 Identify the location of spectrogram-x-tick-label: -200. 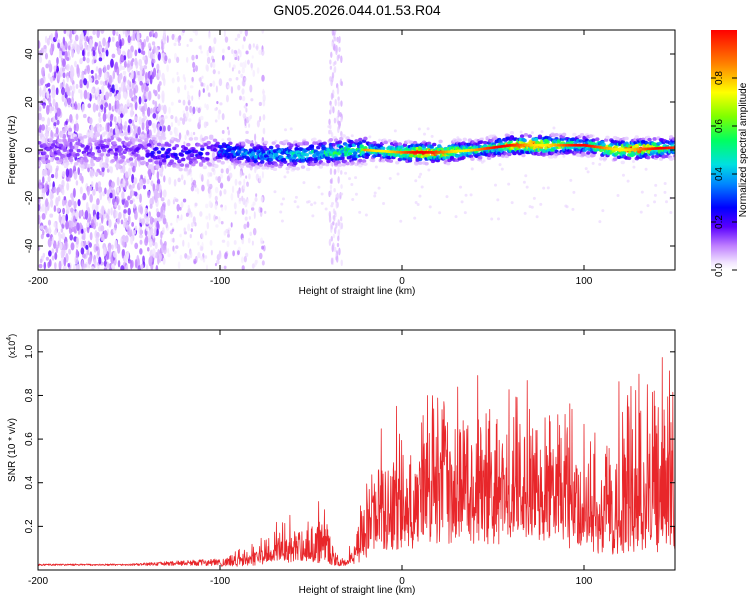
(38, 281).